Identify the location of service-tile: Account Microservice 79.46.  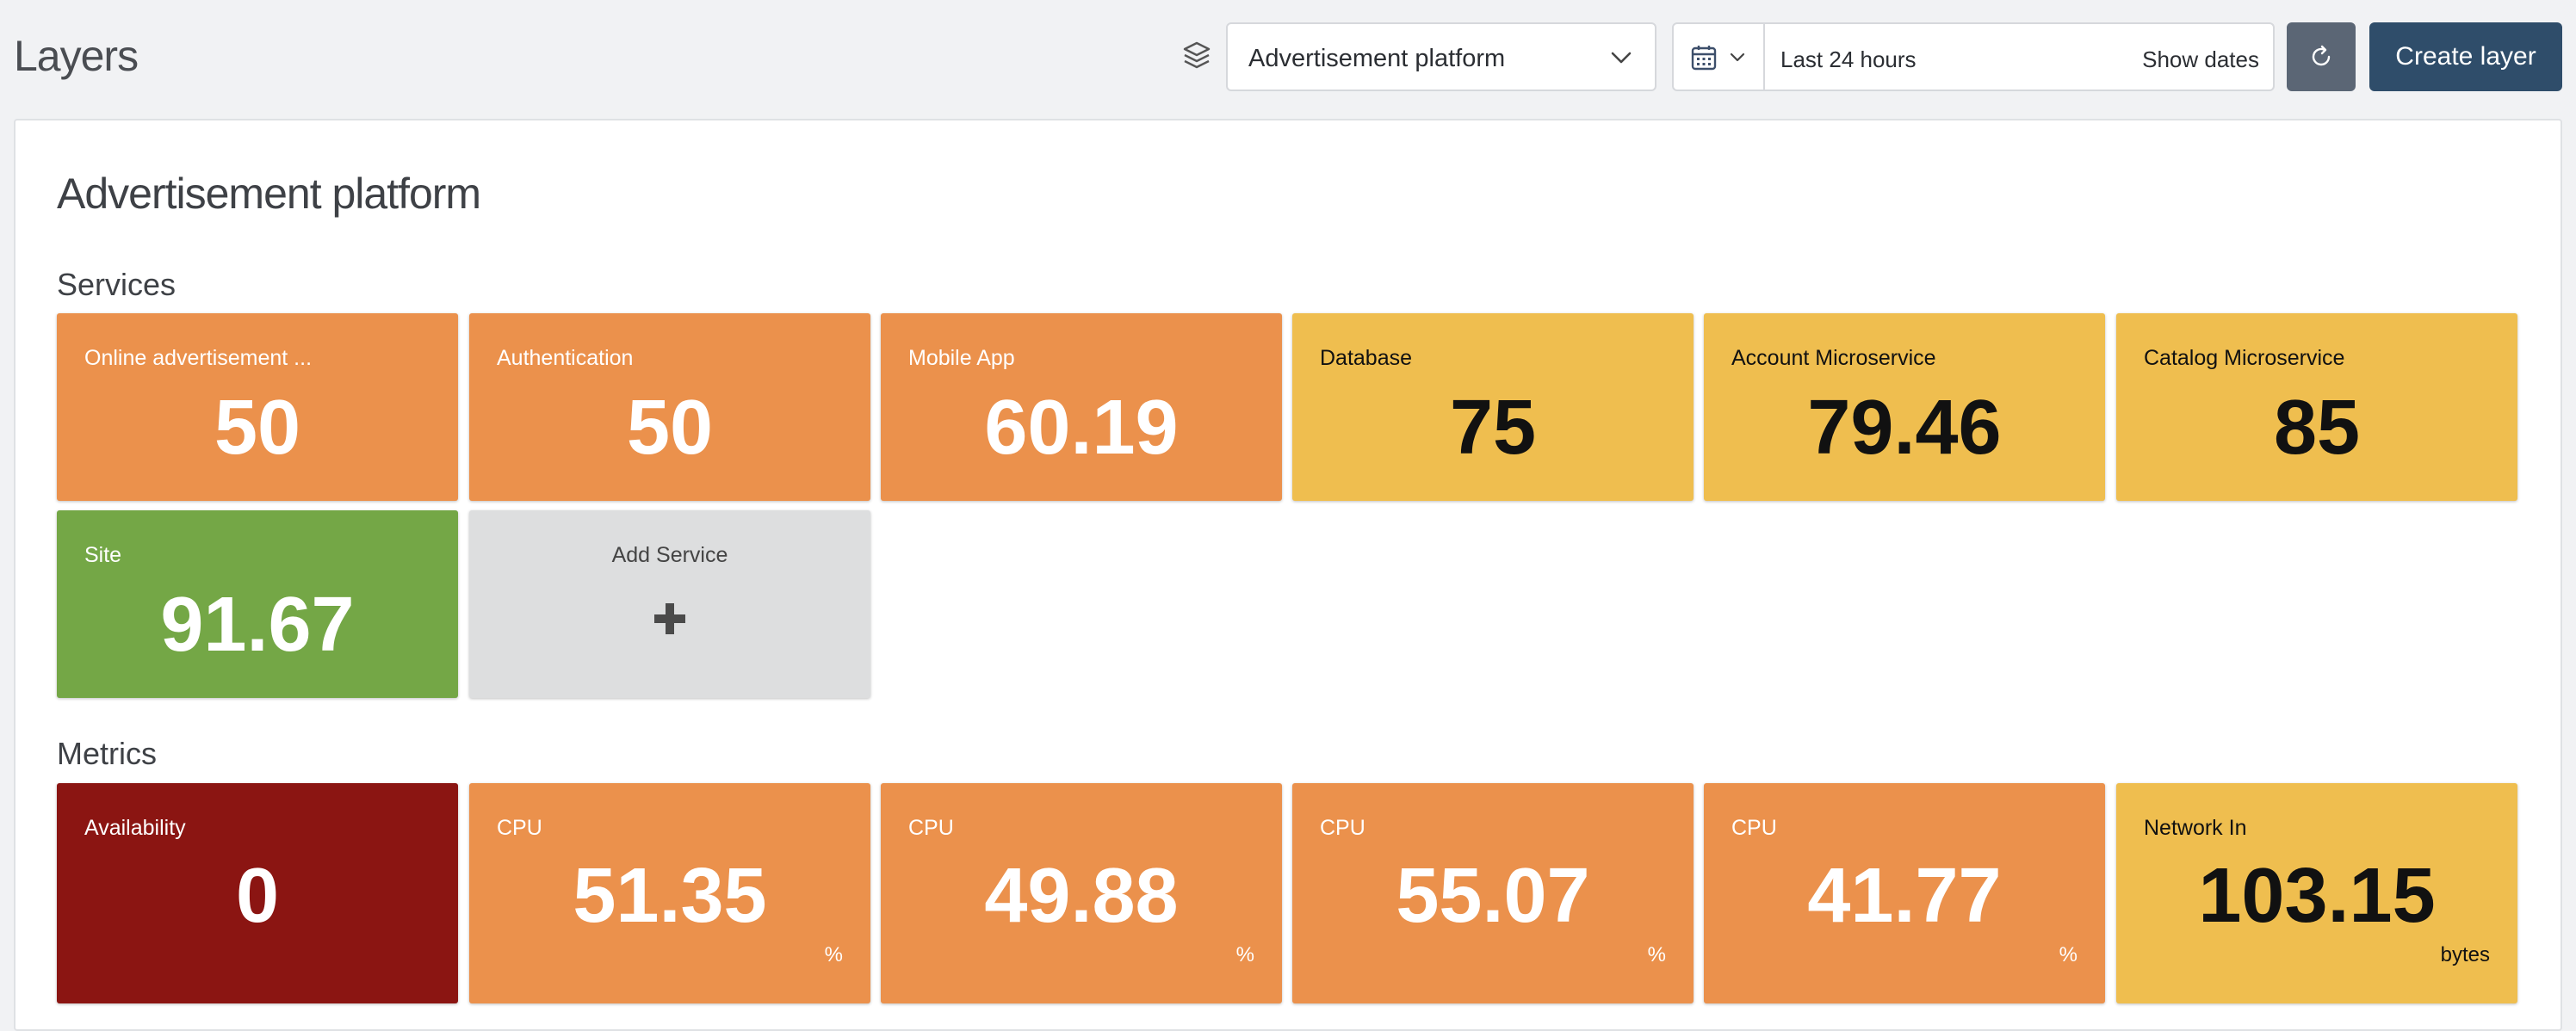
(1904, 407).